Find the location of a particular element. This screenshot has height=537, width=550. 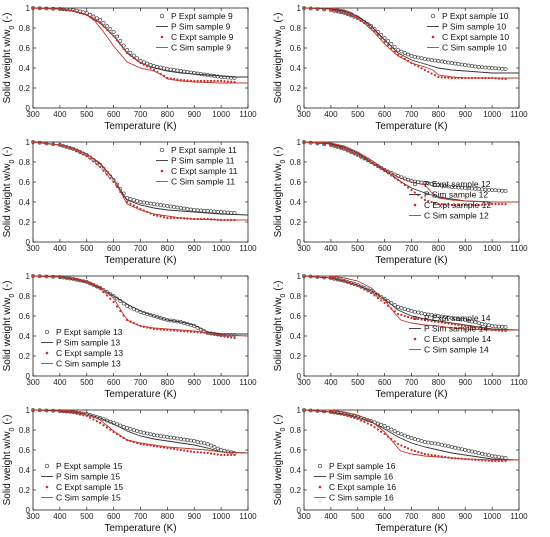

x-tick-label: 400 is located at coordinates (60, 114).